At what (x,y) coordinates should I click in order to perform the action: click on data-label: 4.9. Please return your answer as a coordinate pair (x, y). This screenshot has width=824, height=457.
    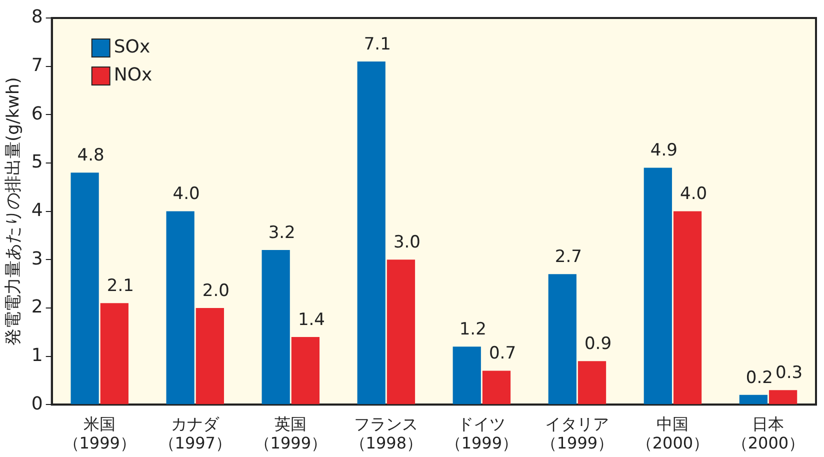
    Looking at the image, I should click on (664, 150).